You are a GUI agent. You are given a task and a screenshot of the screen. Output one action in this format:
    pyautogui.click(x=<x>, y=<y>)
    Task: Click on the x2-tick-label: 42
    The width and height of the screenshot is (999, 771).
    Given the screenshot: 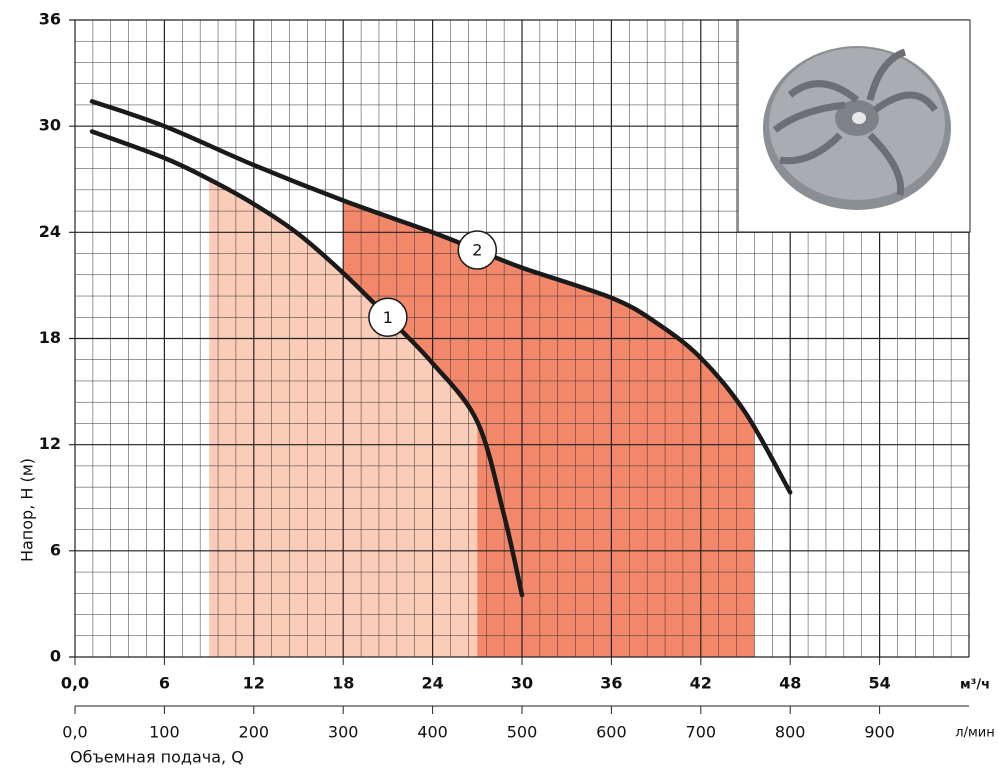 What is the action you would take?
    pyautogui.click(x=701, y=683)
    